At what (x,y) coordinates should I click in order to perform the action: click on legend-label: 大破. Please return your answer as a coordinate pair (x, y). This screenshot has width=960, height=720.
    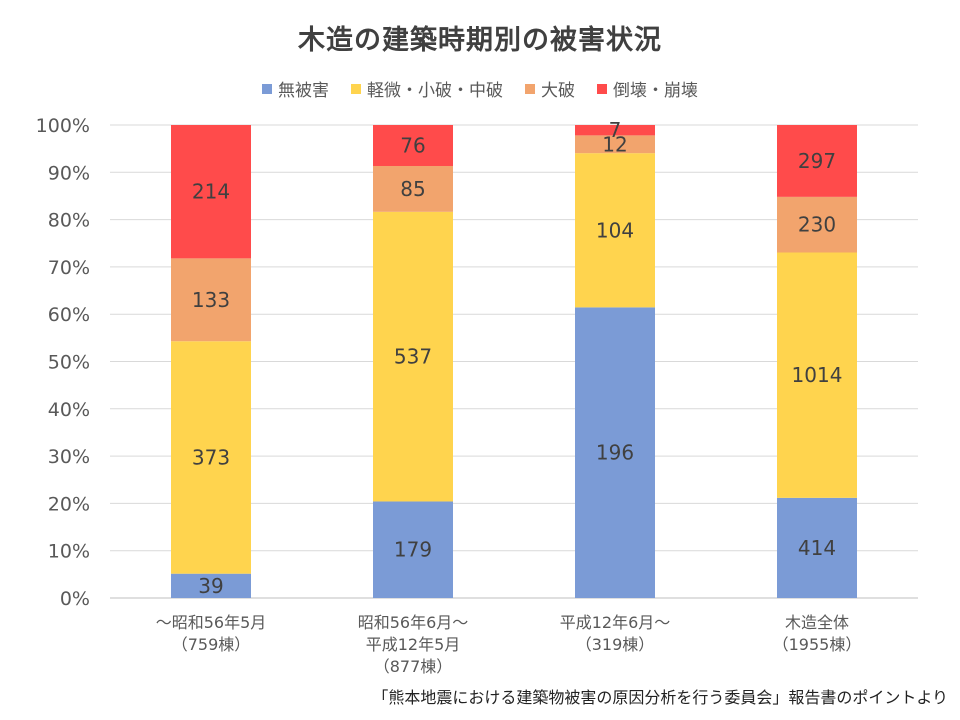
    Looking at the image, I should click on (558, 91).